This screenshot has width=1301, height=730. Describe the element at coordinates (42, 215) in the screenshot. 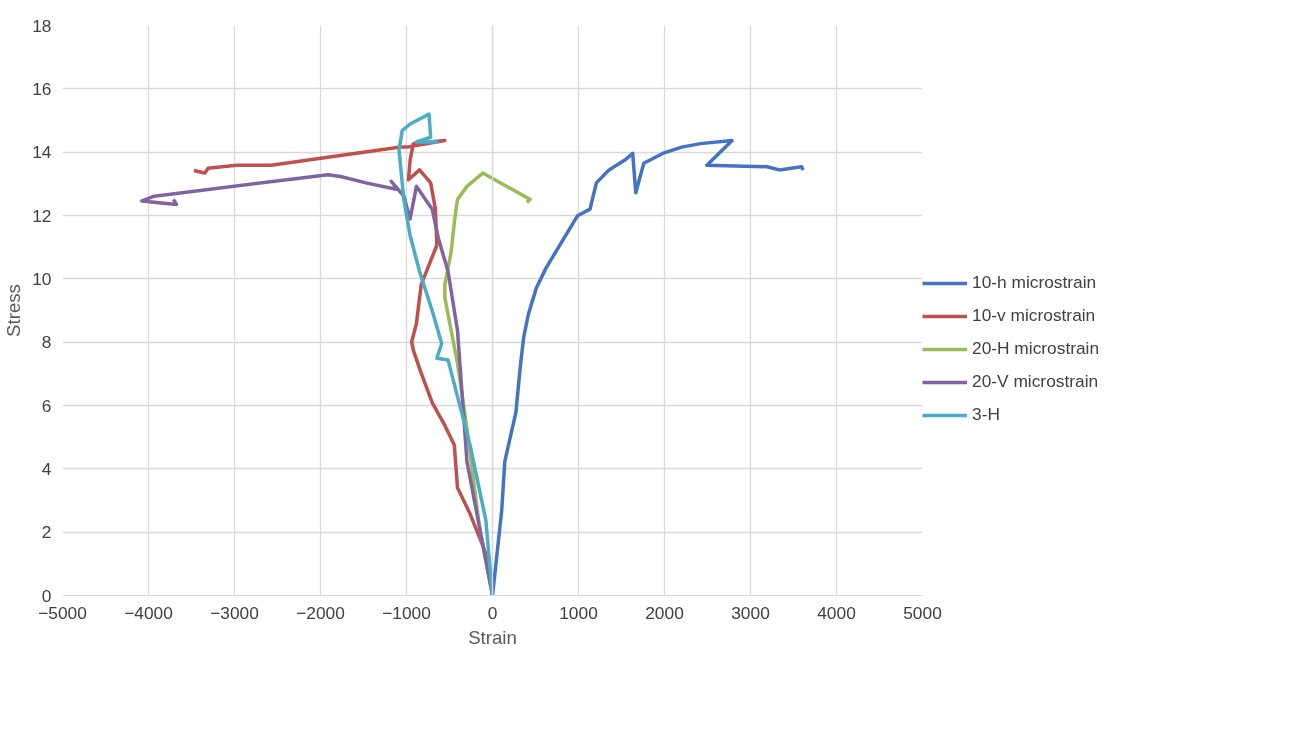

I see `y-tick-label: 12` at that location.